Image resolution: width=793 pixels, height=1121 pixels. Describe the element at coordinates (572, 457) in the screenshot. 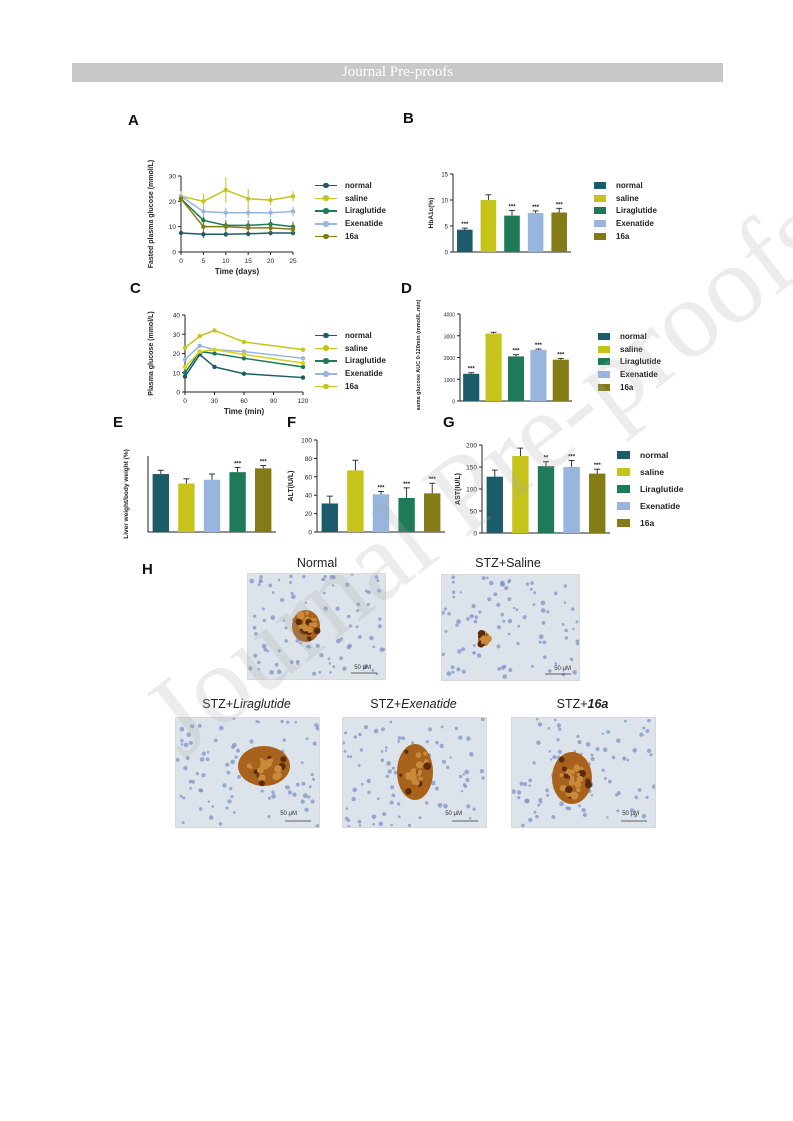

I see `chart-g-significance-label: ***` at that location.